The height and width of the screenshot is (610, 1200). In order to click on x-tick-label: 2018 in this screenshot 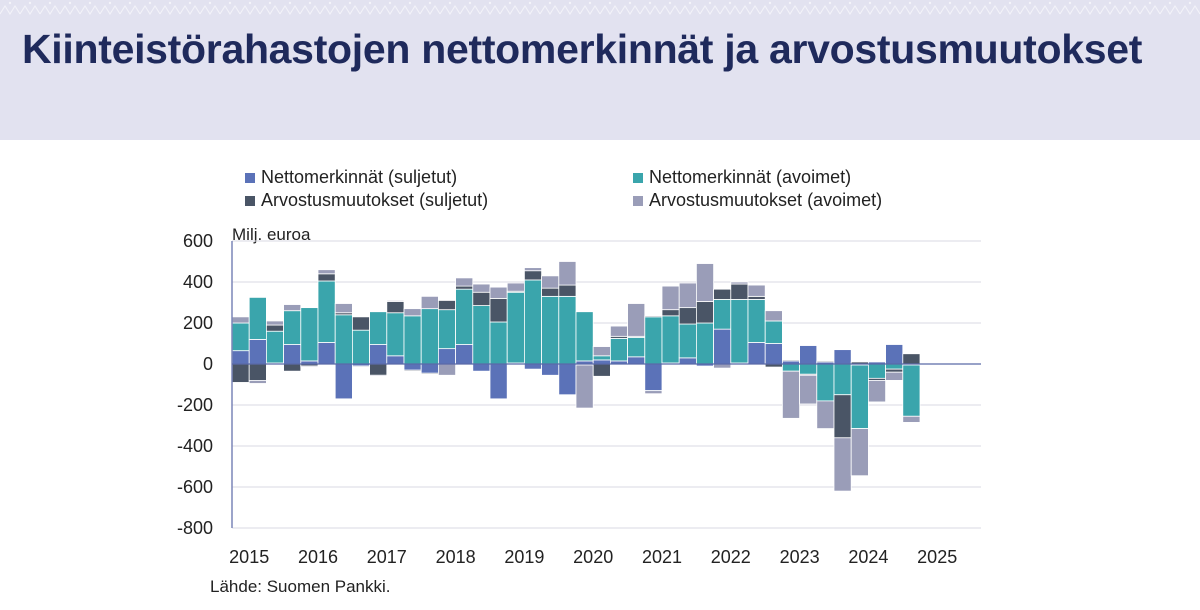, I will do `click(456, 557)`.